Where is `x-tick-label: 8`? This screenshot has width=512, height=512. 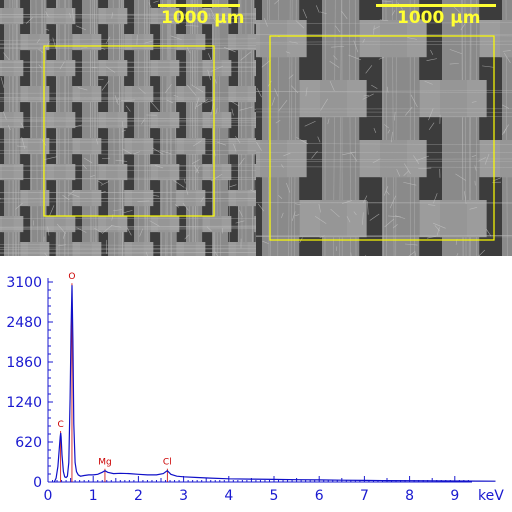
x-tick-label: 8 is located at coordinates (409, 496).